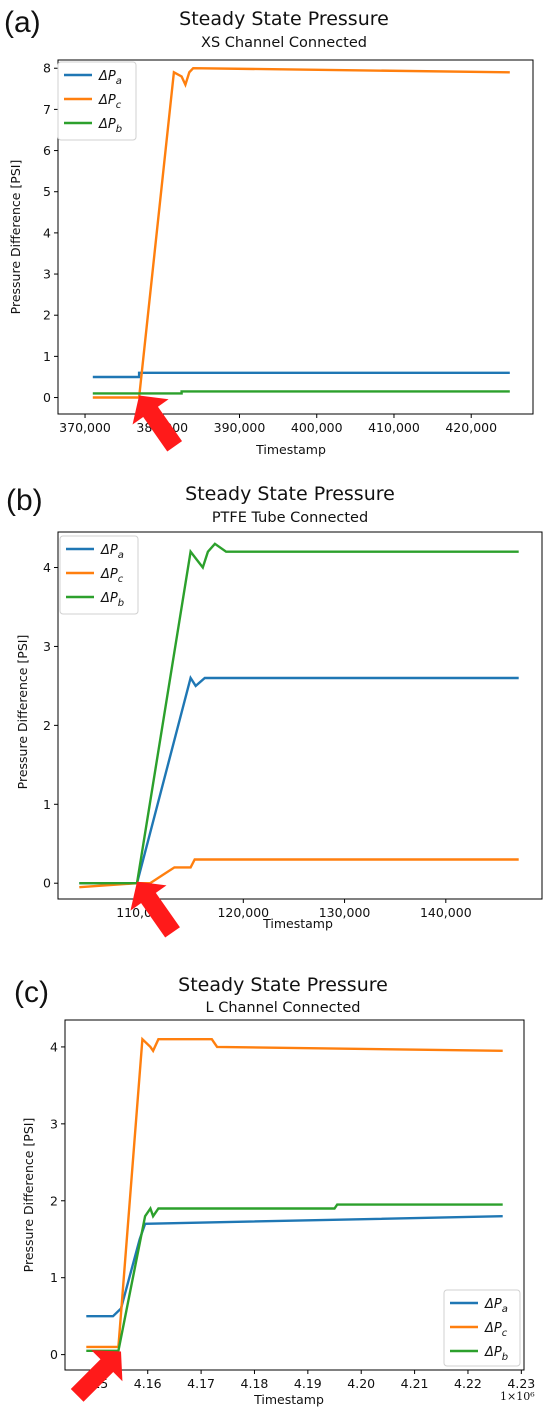 This screenshot has width=550, height=1414. What do you see at coordinates (415, 1383) in the screenshot?
I see `x-tick-label: 4.21` at bounding box center [415, 1383].